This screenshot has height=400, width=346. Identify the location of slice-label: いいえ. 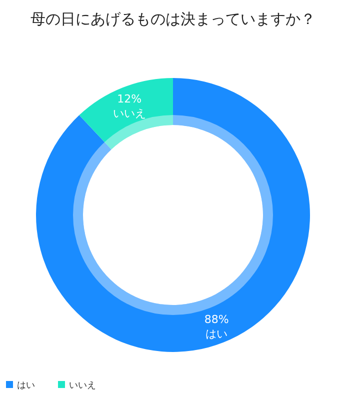
(129, 113).